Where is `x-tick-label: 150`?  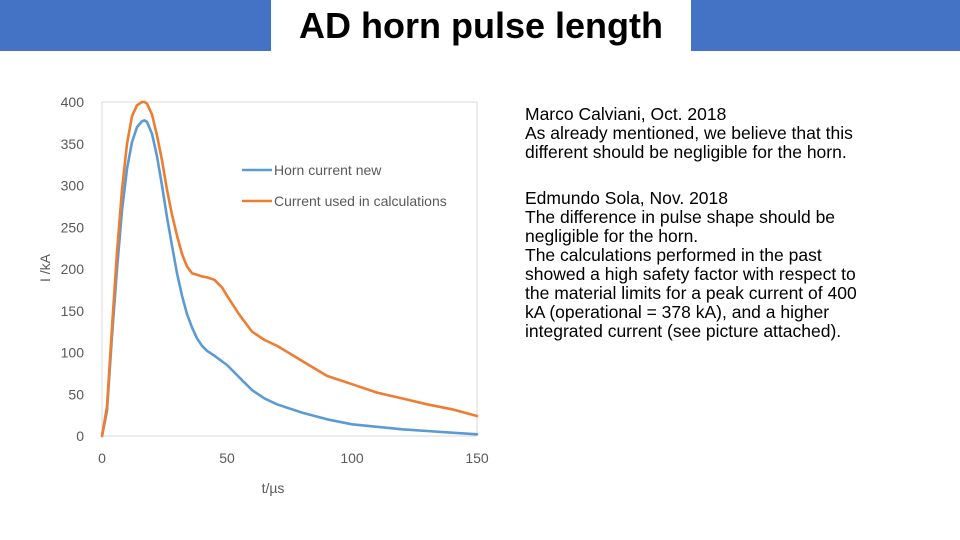
x-tick-label: 150 is located at coordinates (477, 458).